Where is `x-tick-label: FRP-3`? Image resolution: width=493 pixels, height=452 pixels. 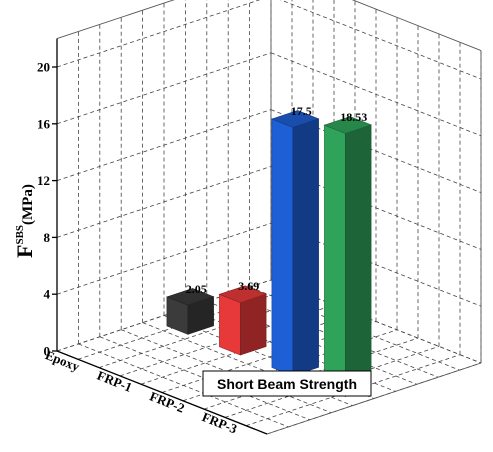 x-tick-label: FRP-3 is located at coordinates (220, 422).